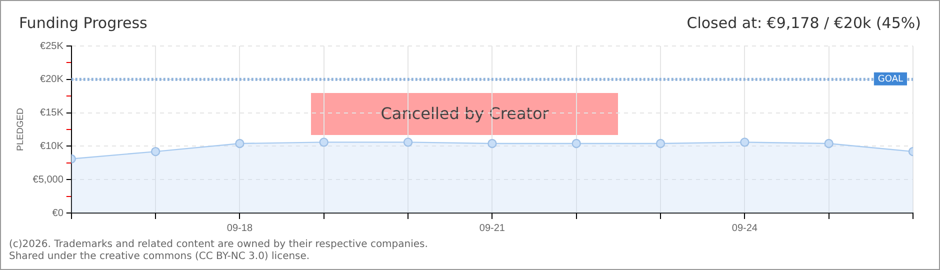 This screenshot has width=940, height=270. Describe the element at coordinates (239, 228) in the screenshot. I see `x-tick-label: 09-18` at that location.